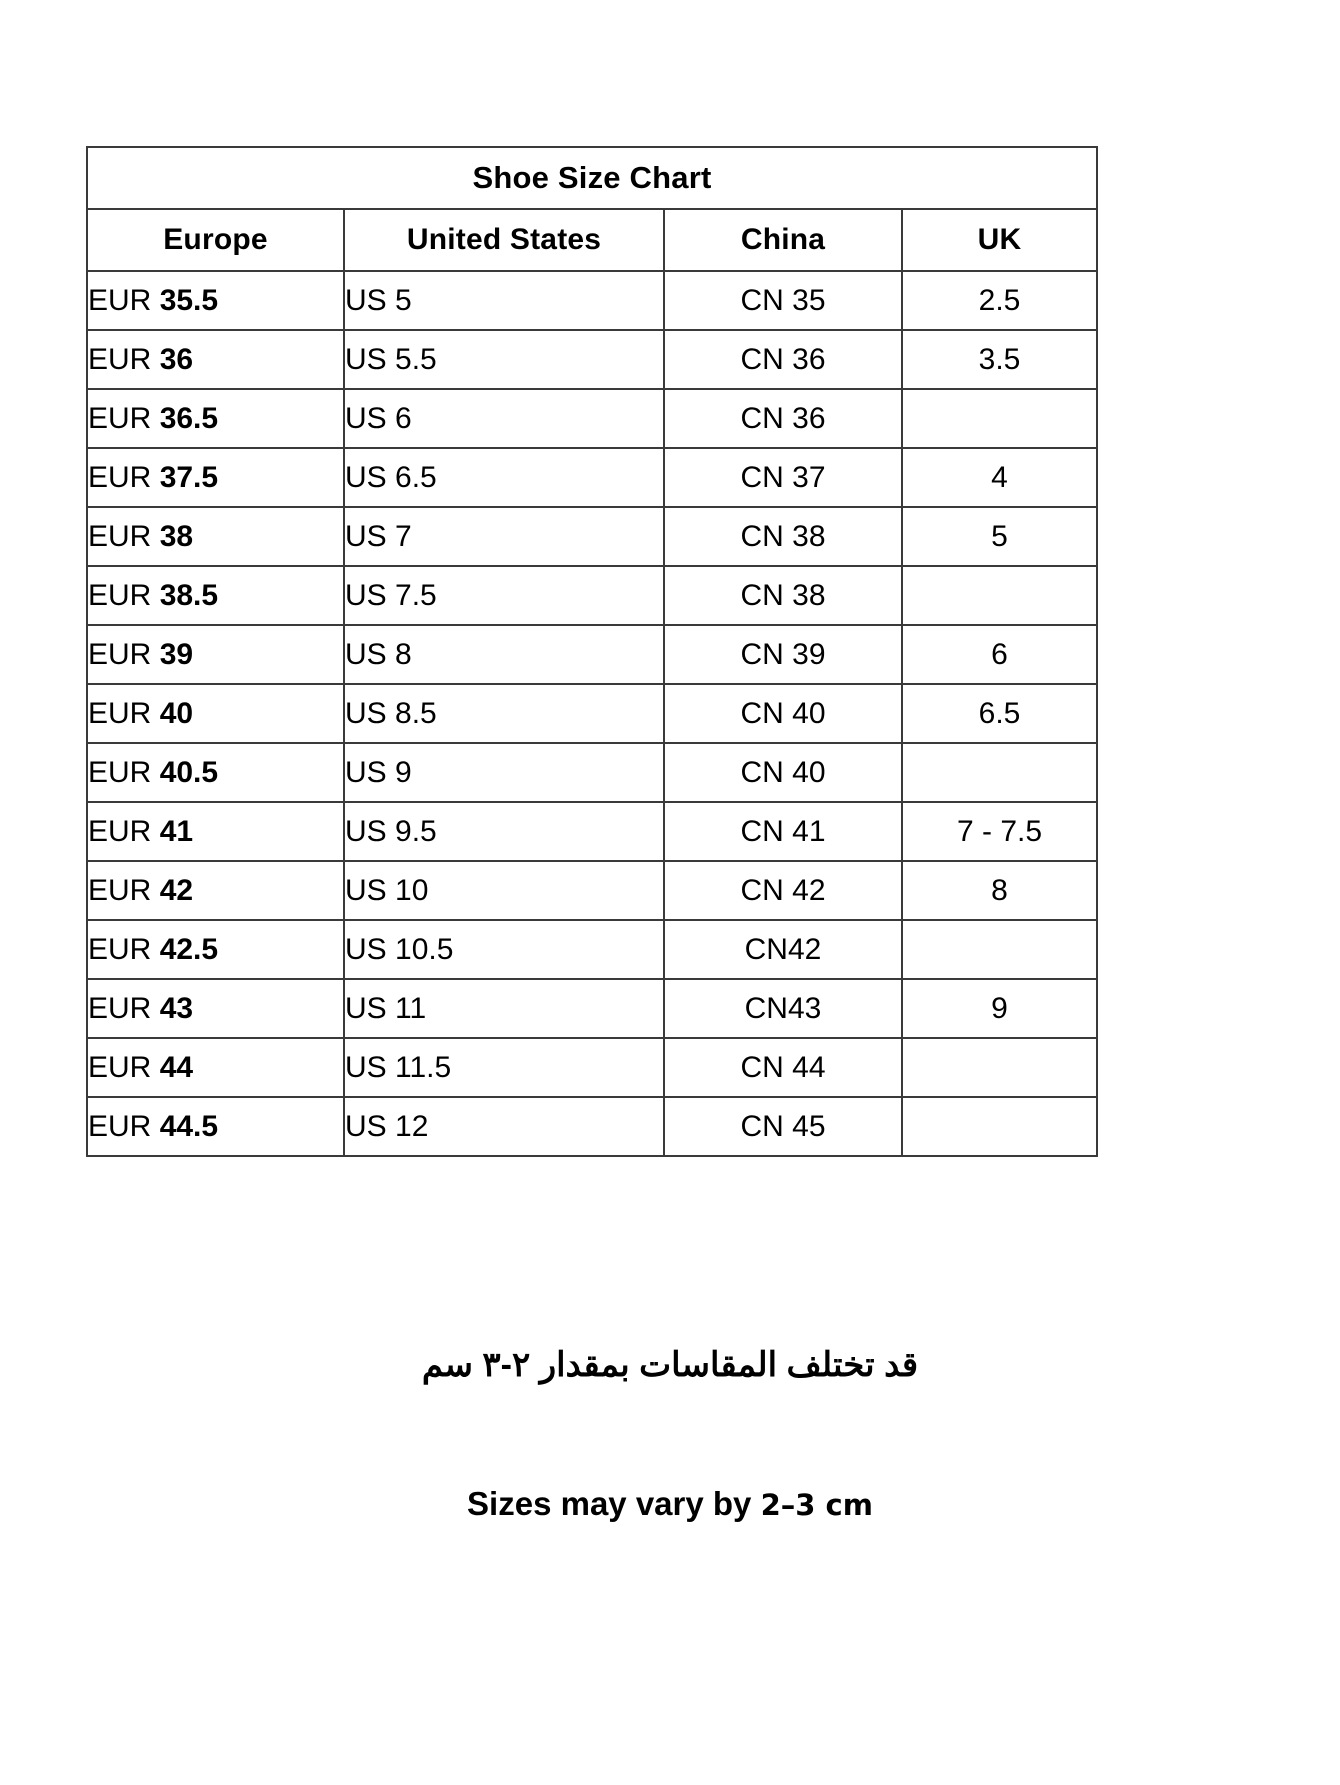 Image resolution: width=1340 pixels, height=1785 pixels. Describe the element at coordinates (999, 713) in the screenshot. I see `cell-uk: 6.5` at that location.